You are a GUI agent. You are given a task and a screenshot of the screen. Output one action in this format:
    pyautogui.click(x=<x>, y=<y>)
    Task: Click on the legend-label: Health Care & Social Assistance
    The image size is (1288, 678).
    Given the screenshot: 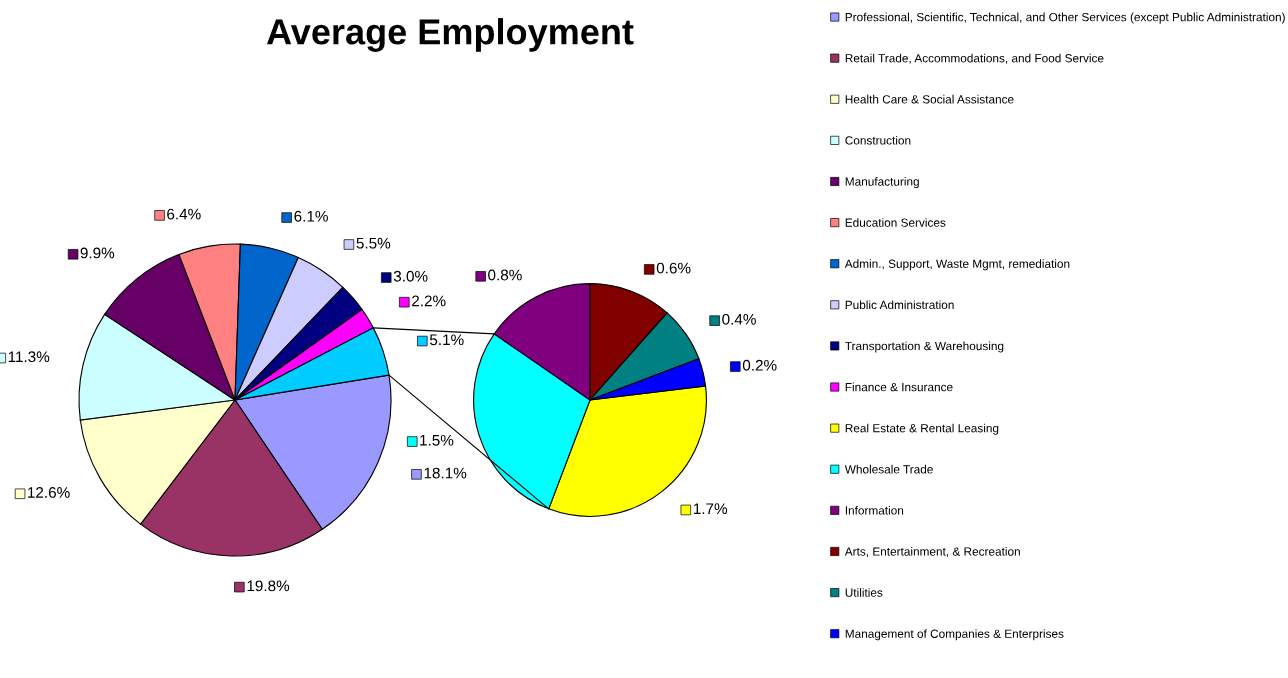 What is the action you would take?
    pyautogui.click(x=929, y=99)
    